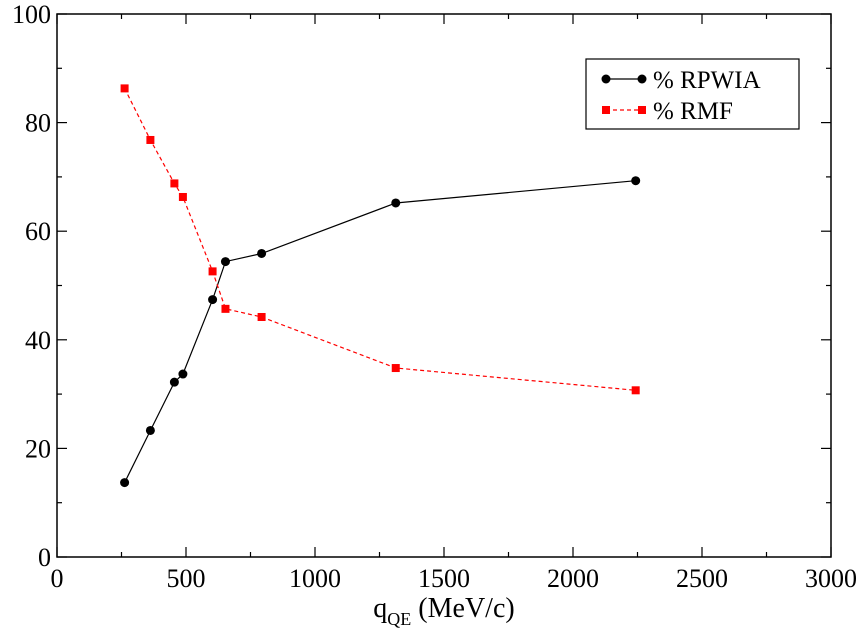 The height and width of the screenshot is (642, 868). I want to click on legend-label-rpwia: % RPWIA, so click(707, 80).